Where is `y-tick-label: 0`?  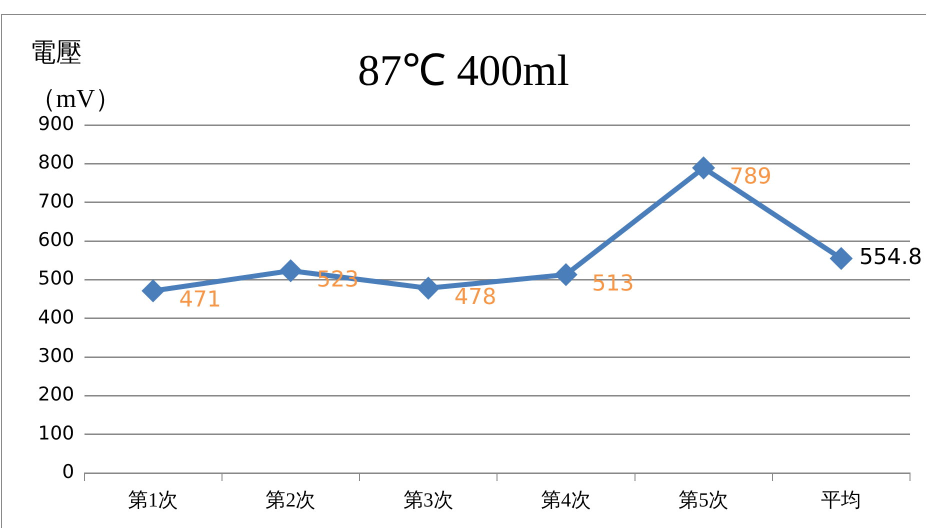 y-tick-label: 0 is located at coordinates (68, 471).